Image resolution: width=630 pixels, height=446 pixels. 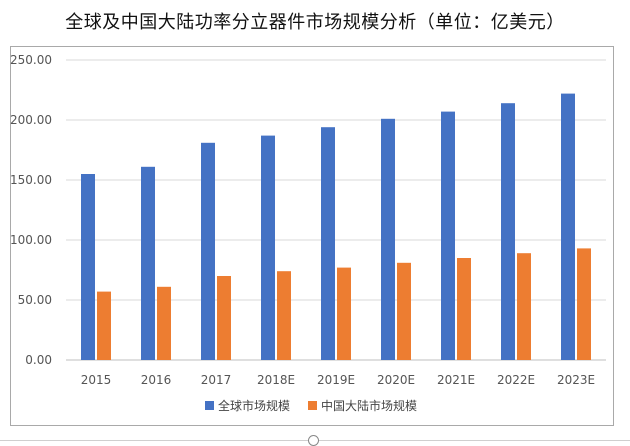 What do you see at coordinates (254, 405) in the screenshot?
I see `legend-label: 全球市场规模` at bounding box center [254, 405].